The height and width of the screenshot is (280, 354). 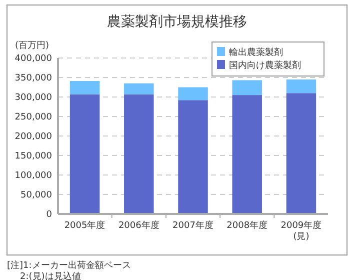 I want to click on x-tick-label: 2007年度, so click(x=193, y=225).